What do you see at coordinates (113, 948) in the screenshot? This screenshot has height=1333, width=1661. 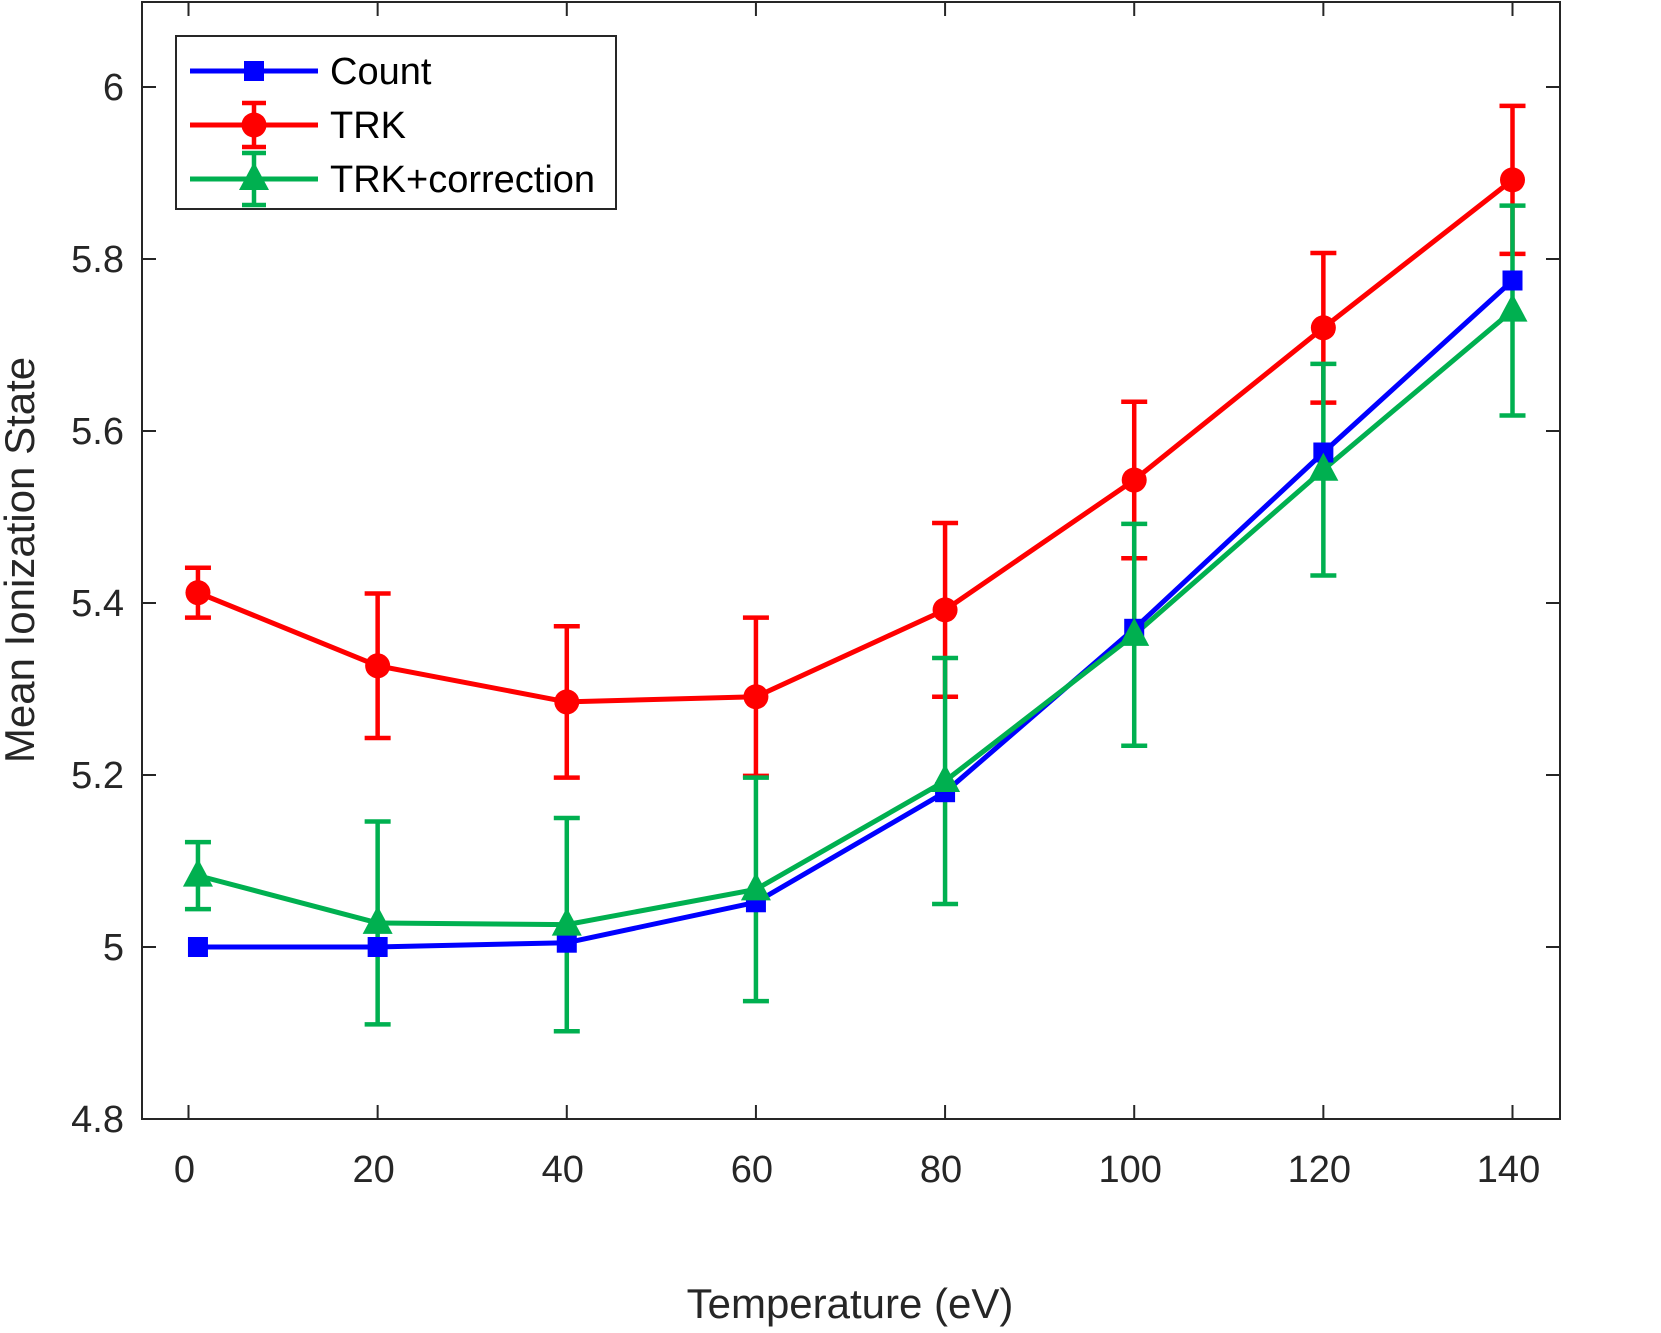 I see `y-tick-label: 5` at bounding box center [113, 948].